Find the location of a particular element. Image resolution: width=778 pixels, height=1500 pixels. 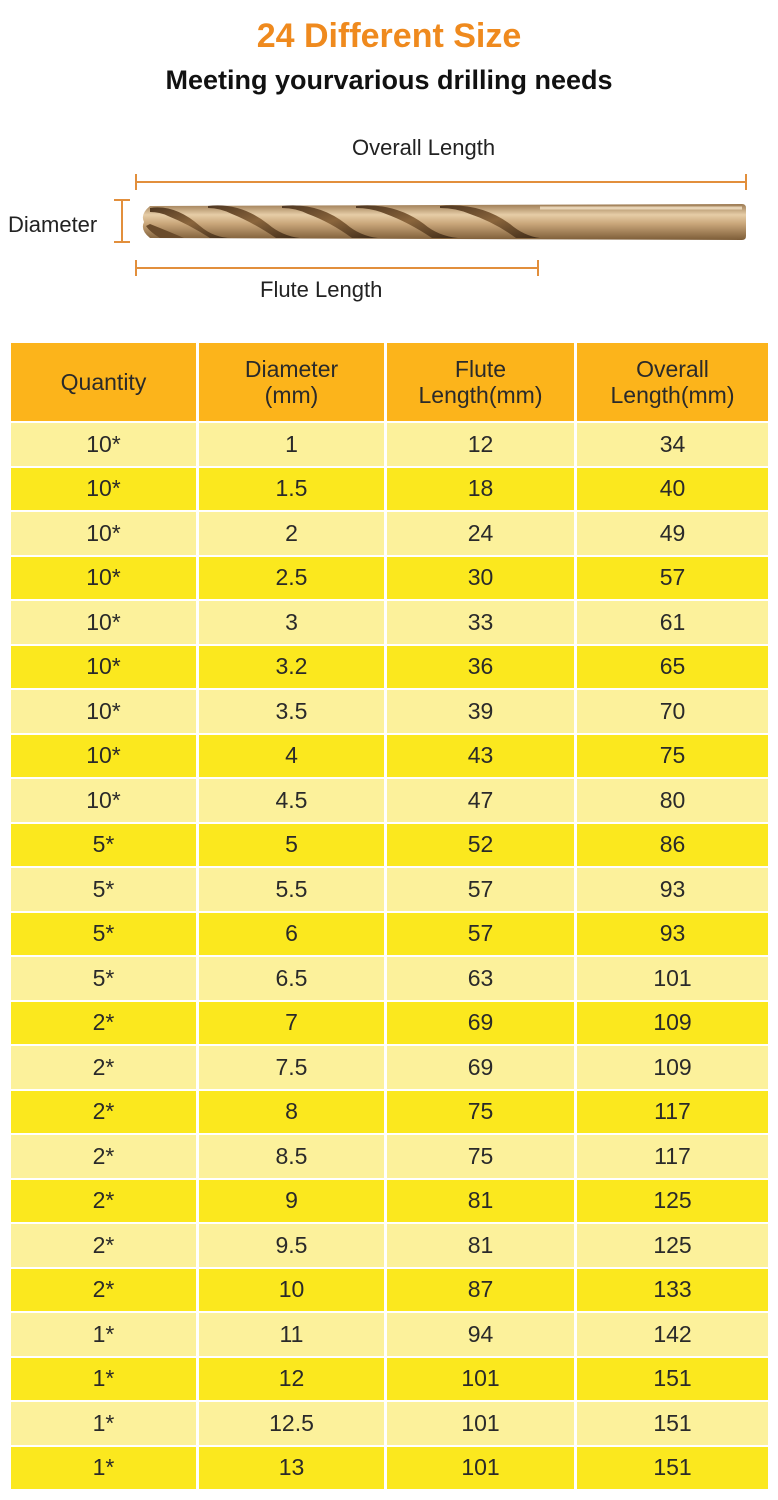

table-row: 10* 1.5 18 40 is located at coordinates (389, 489).